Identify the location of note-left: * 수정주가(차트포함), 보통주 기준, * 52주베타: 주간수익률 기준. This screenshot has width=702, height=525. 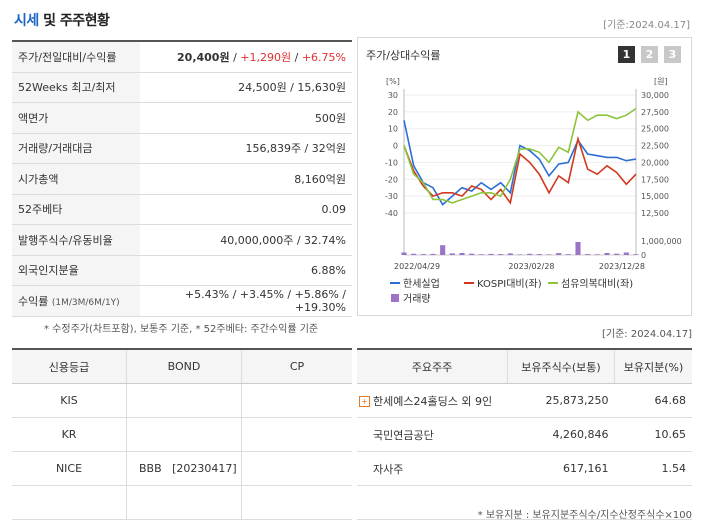
(181, 329).